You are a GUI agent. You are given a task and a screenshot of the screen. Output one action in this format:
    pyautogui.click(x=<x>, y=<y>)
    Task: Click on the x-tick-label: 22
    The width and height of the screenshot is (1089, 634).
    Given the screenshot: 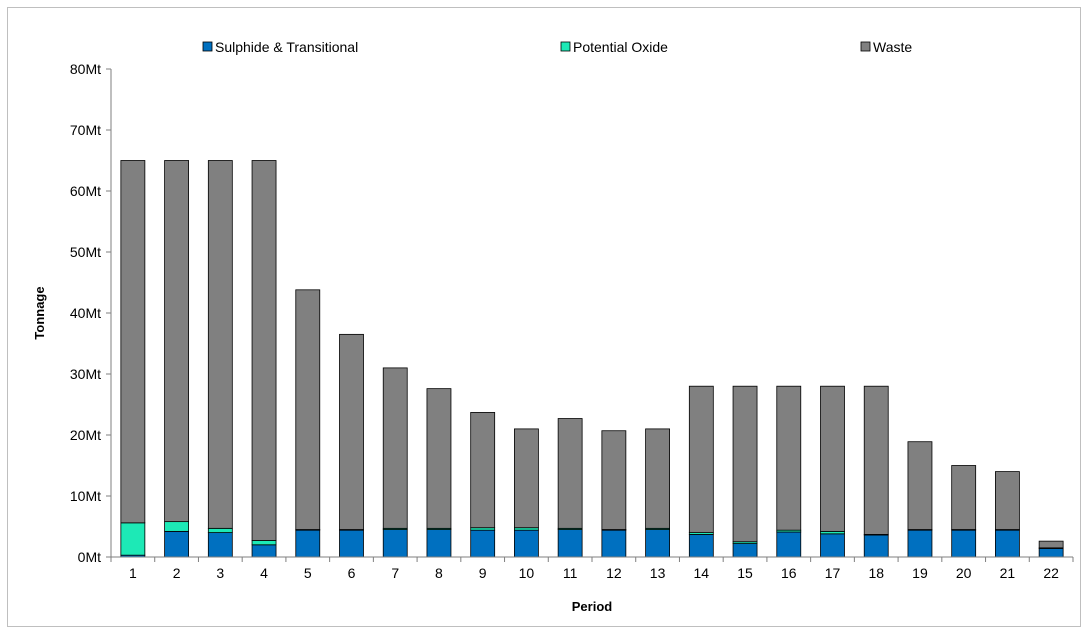 What is the action you would take?
    pyautogui.click(x=1051, y=573)
    